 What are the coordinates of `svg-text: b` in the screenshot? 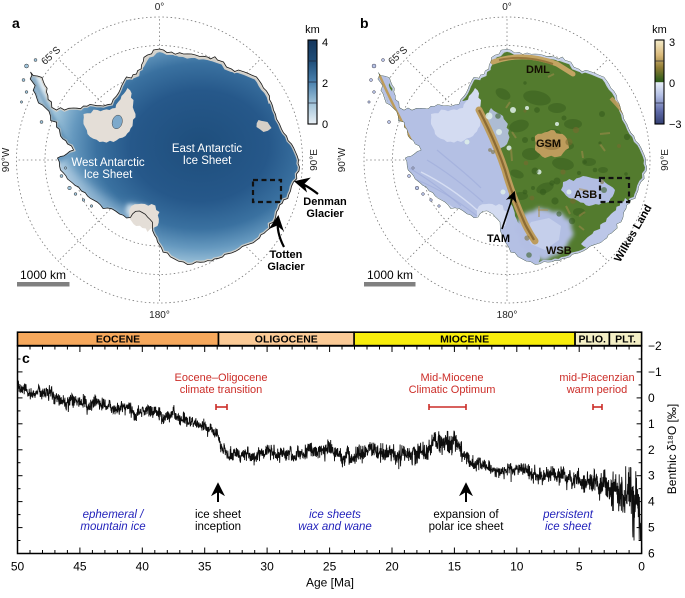 It's located at (364, 23).